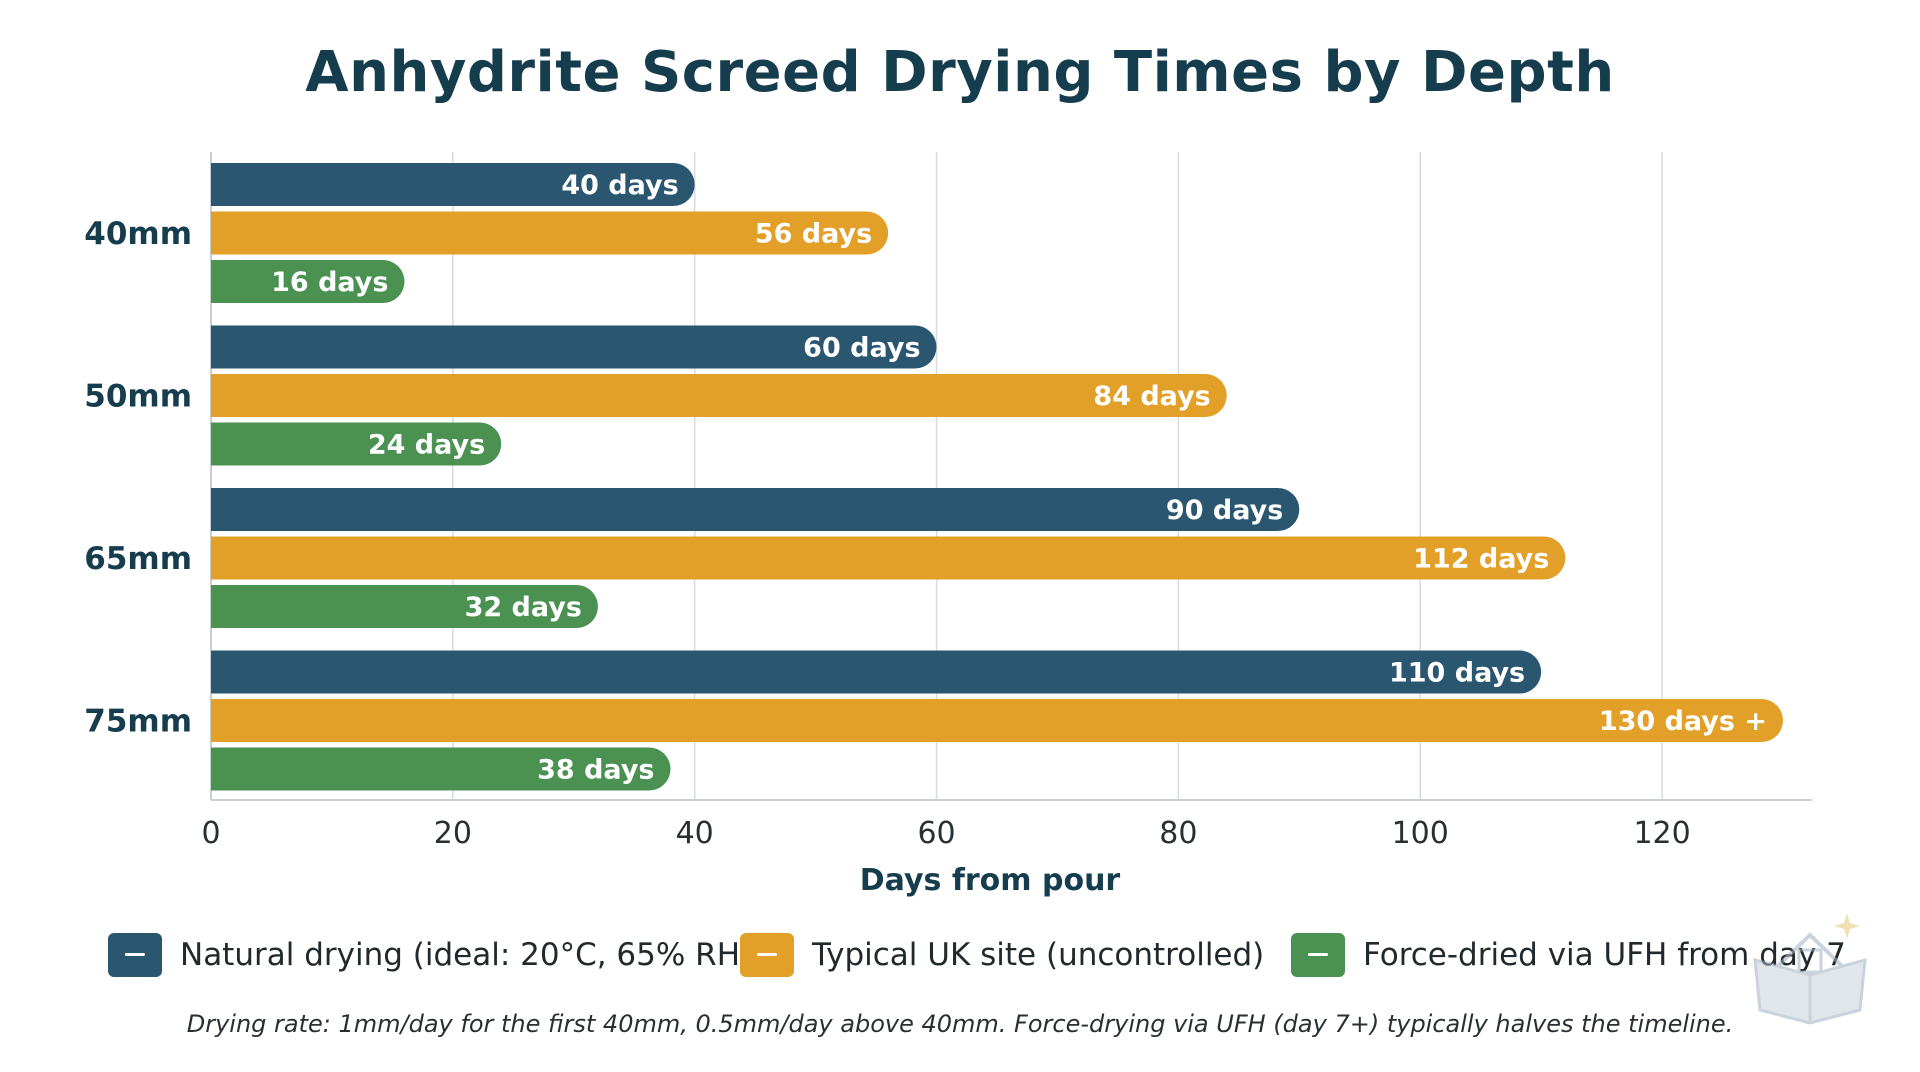 This screenshot has width=1920, height=1072. What do you see at coordinates (329, 282) in the screenshot?
I see `bar-data-label: 16 days` at bounding box center [329, 282].